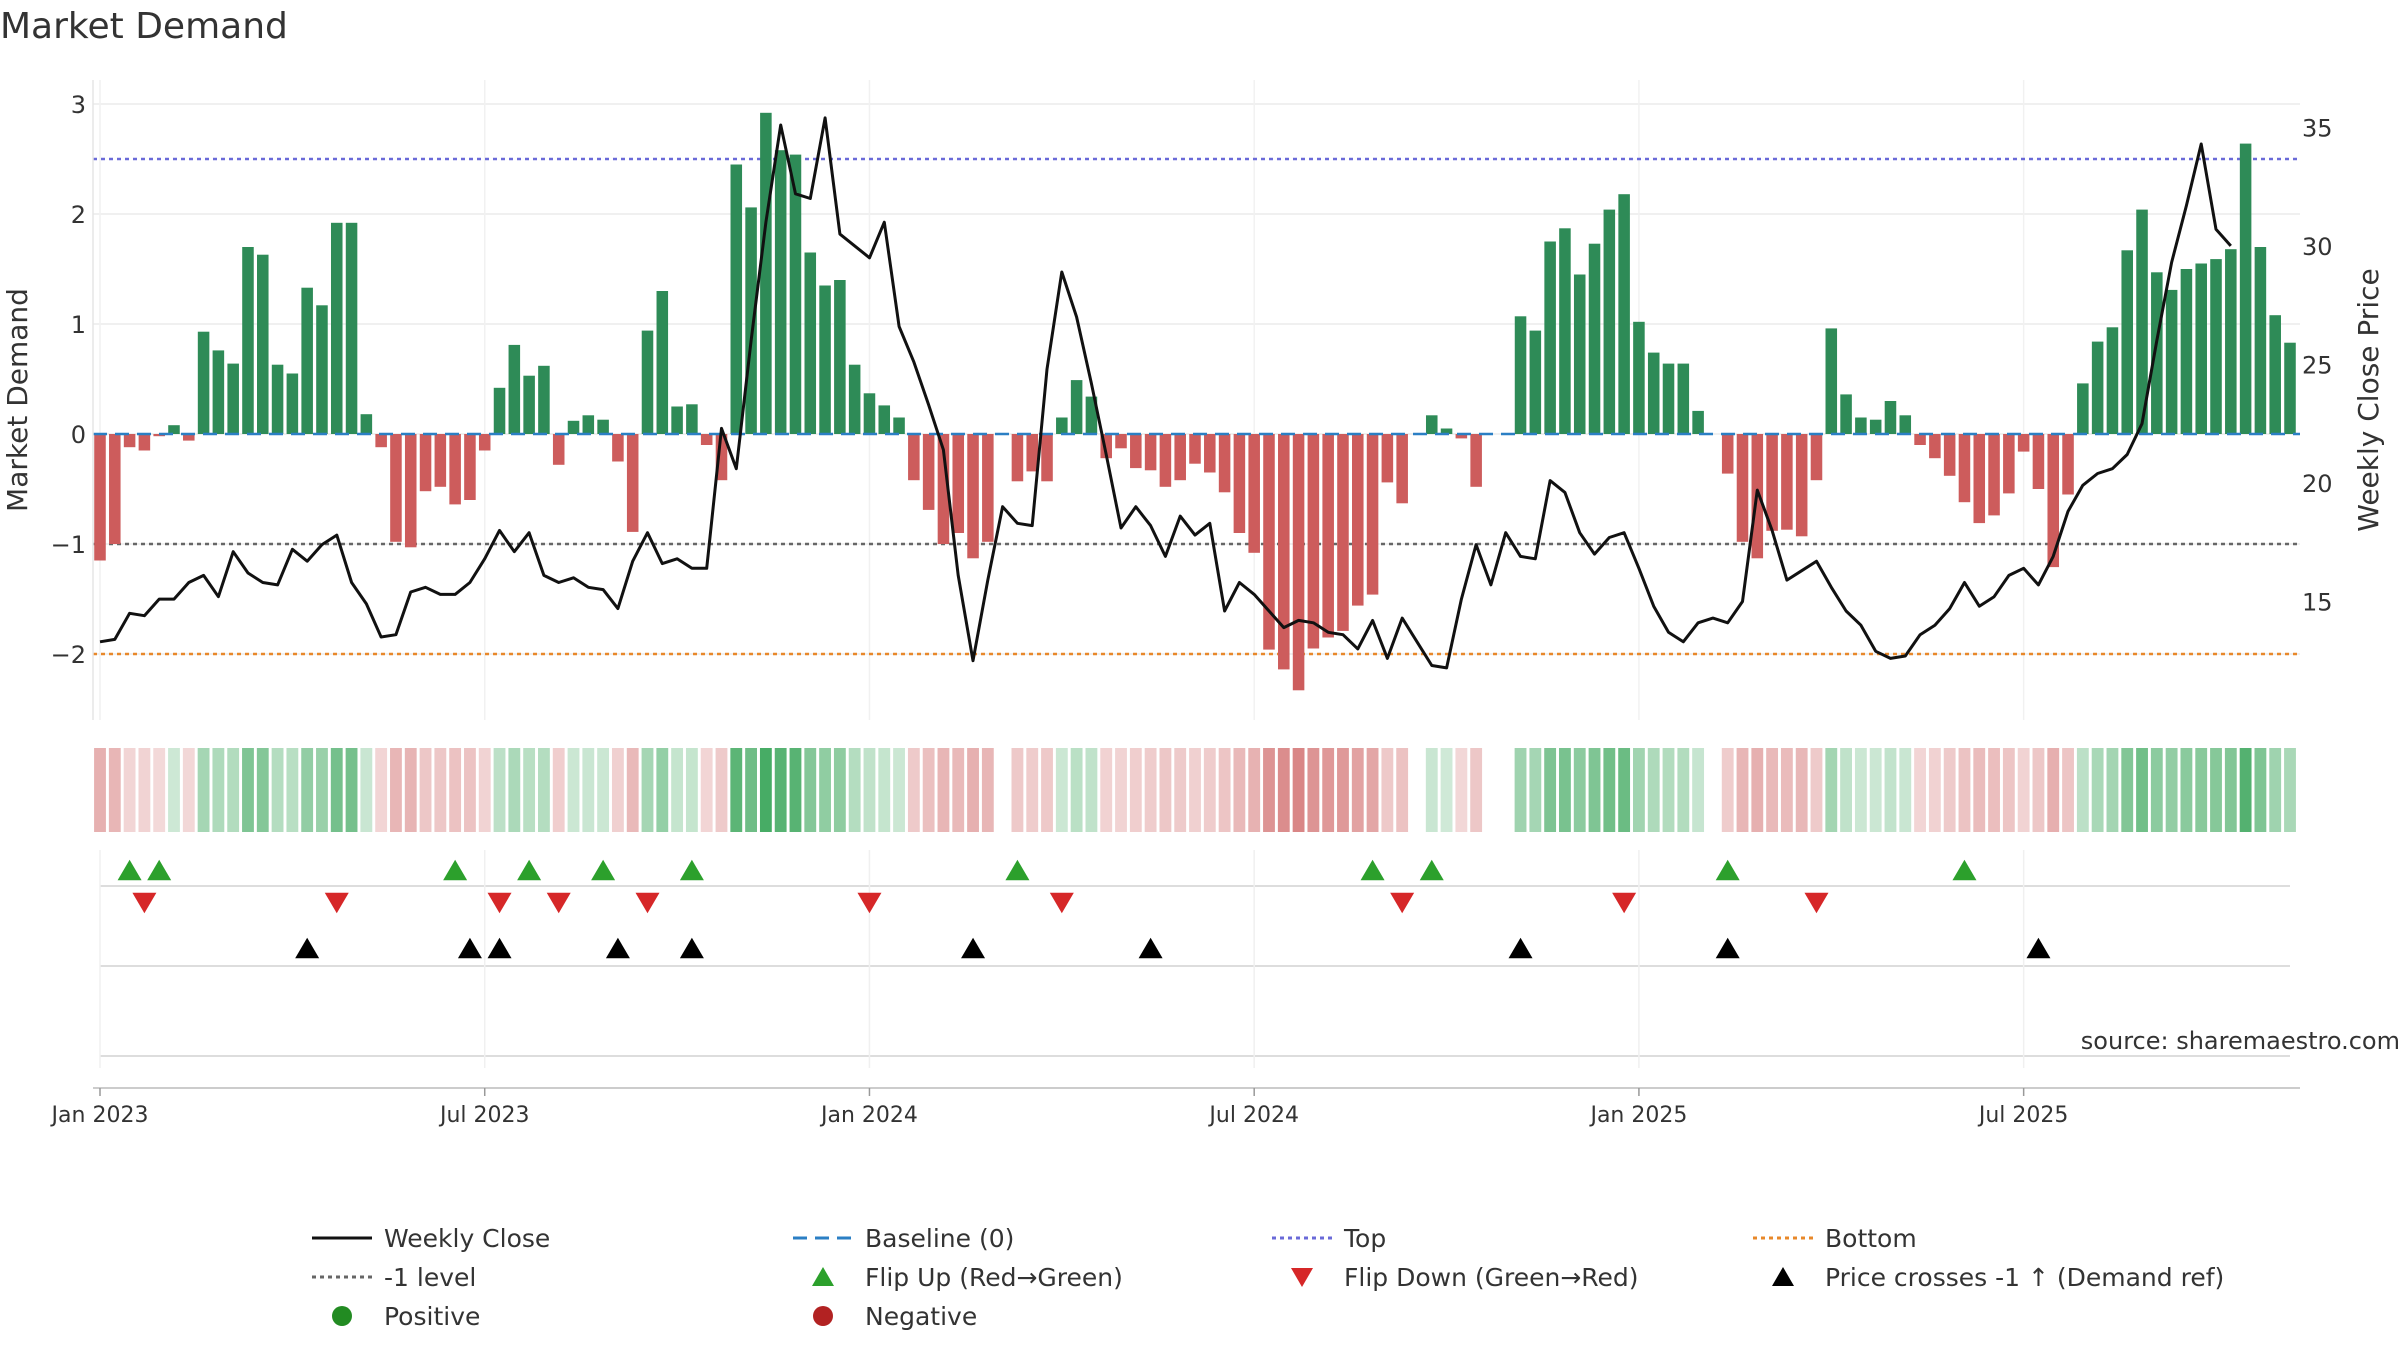 The width and height of the screenshot is (2400, 1350). Describe the element at coordinates (1871, 1238) in the screenshot. I see `legend-label-bottom: Bottom` at that location.